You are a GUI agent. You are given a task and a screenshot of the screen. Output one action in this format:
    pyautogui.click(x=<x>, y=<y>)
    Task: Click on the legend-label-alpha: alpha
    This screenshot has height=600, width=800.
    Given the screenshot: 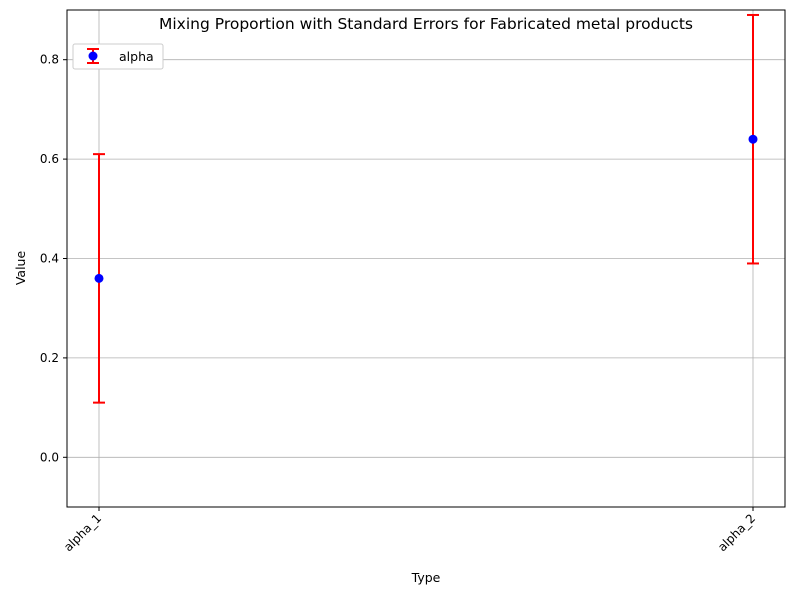 What is the action you would take?
    pyautogui.click(x=136, y=56)
    